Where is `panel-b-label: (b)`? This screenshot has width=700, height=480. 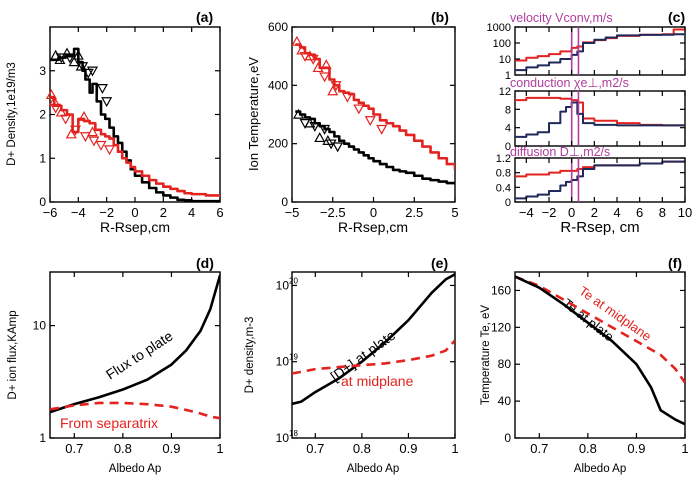 panel-b-label: (b) is located at coordinates (440, 17).